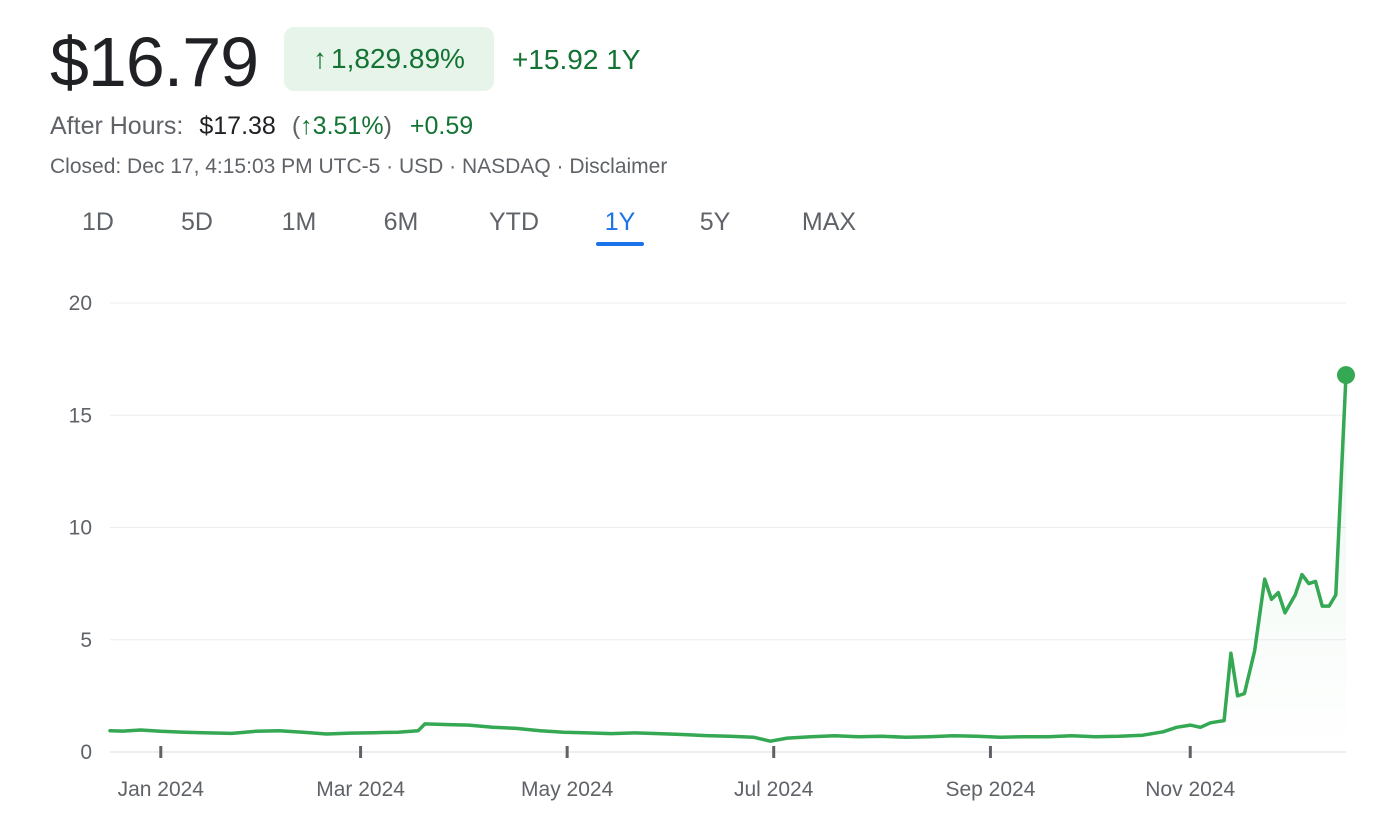  What do you see at coordinates (161, 789) in the screenshot?
I see `x-tick-label: Jan 2024` at bounding box center [161, 789].